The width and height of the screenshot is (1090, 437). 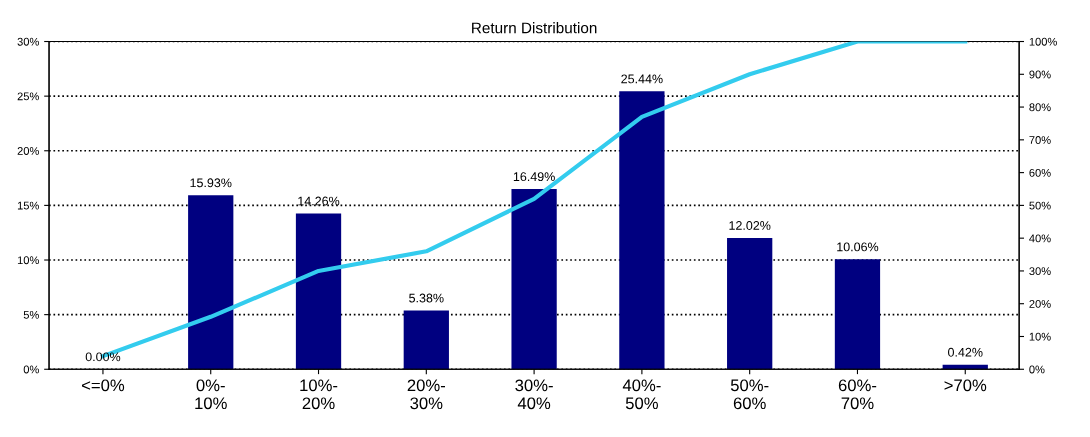 I want to click on x-tick-label: >70%, so click(x=965, y=385).